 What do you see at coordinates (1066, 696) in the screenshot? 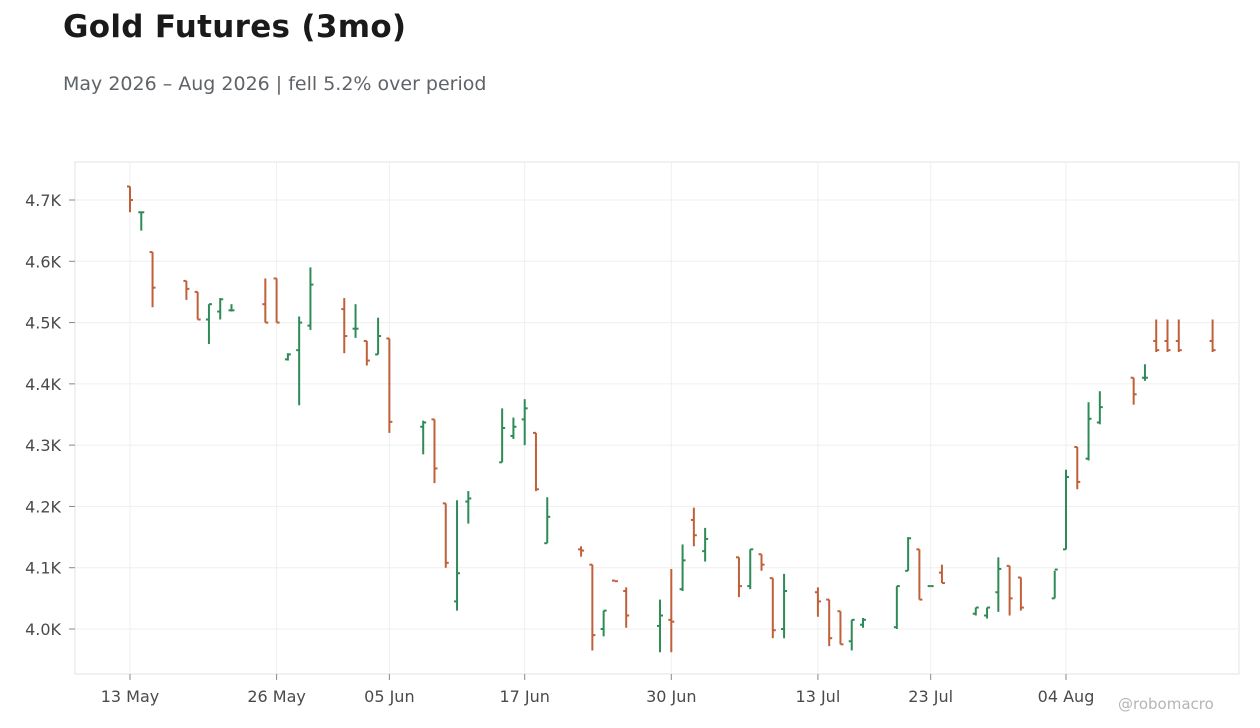
I see `x-tick-label: 04 Aug` at bounding box center [1066, 696].